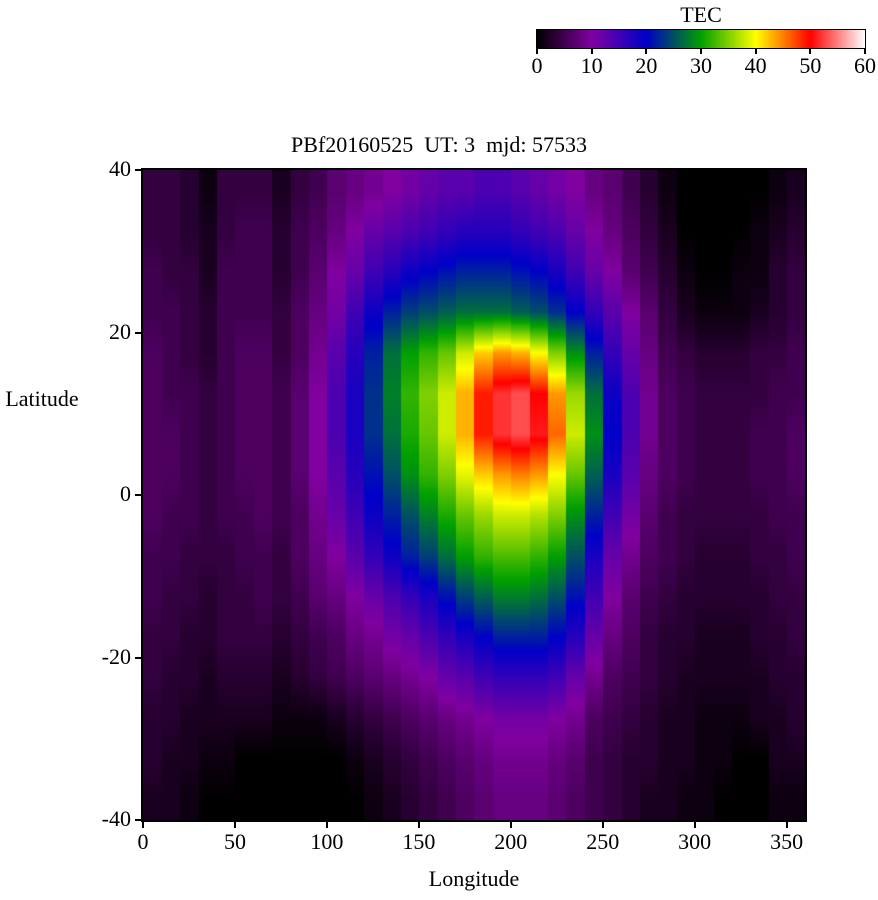  I want to click on y-tick-label: -40, so click(116, 818).